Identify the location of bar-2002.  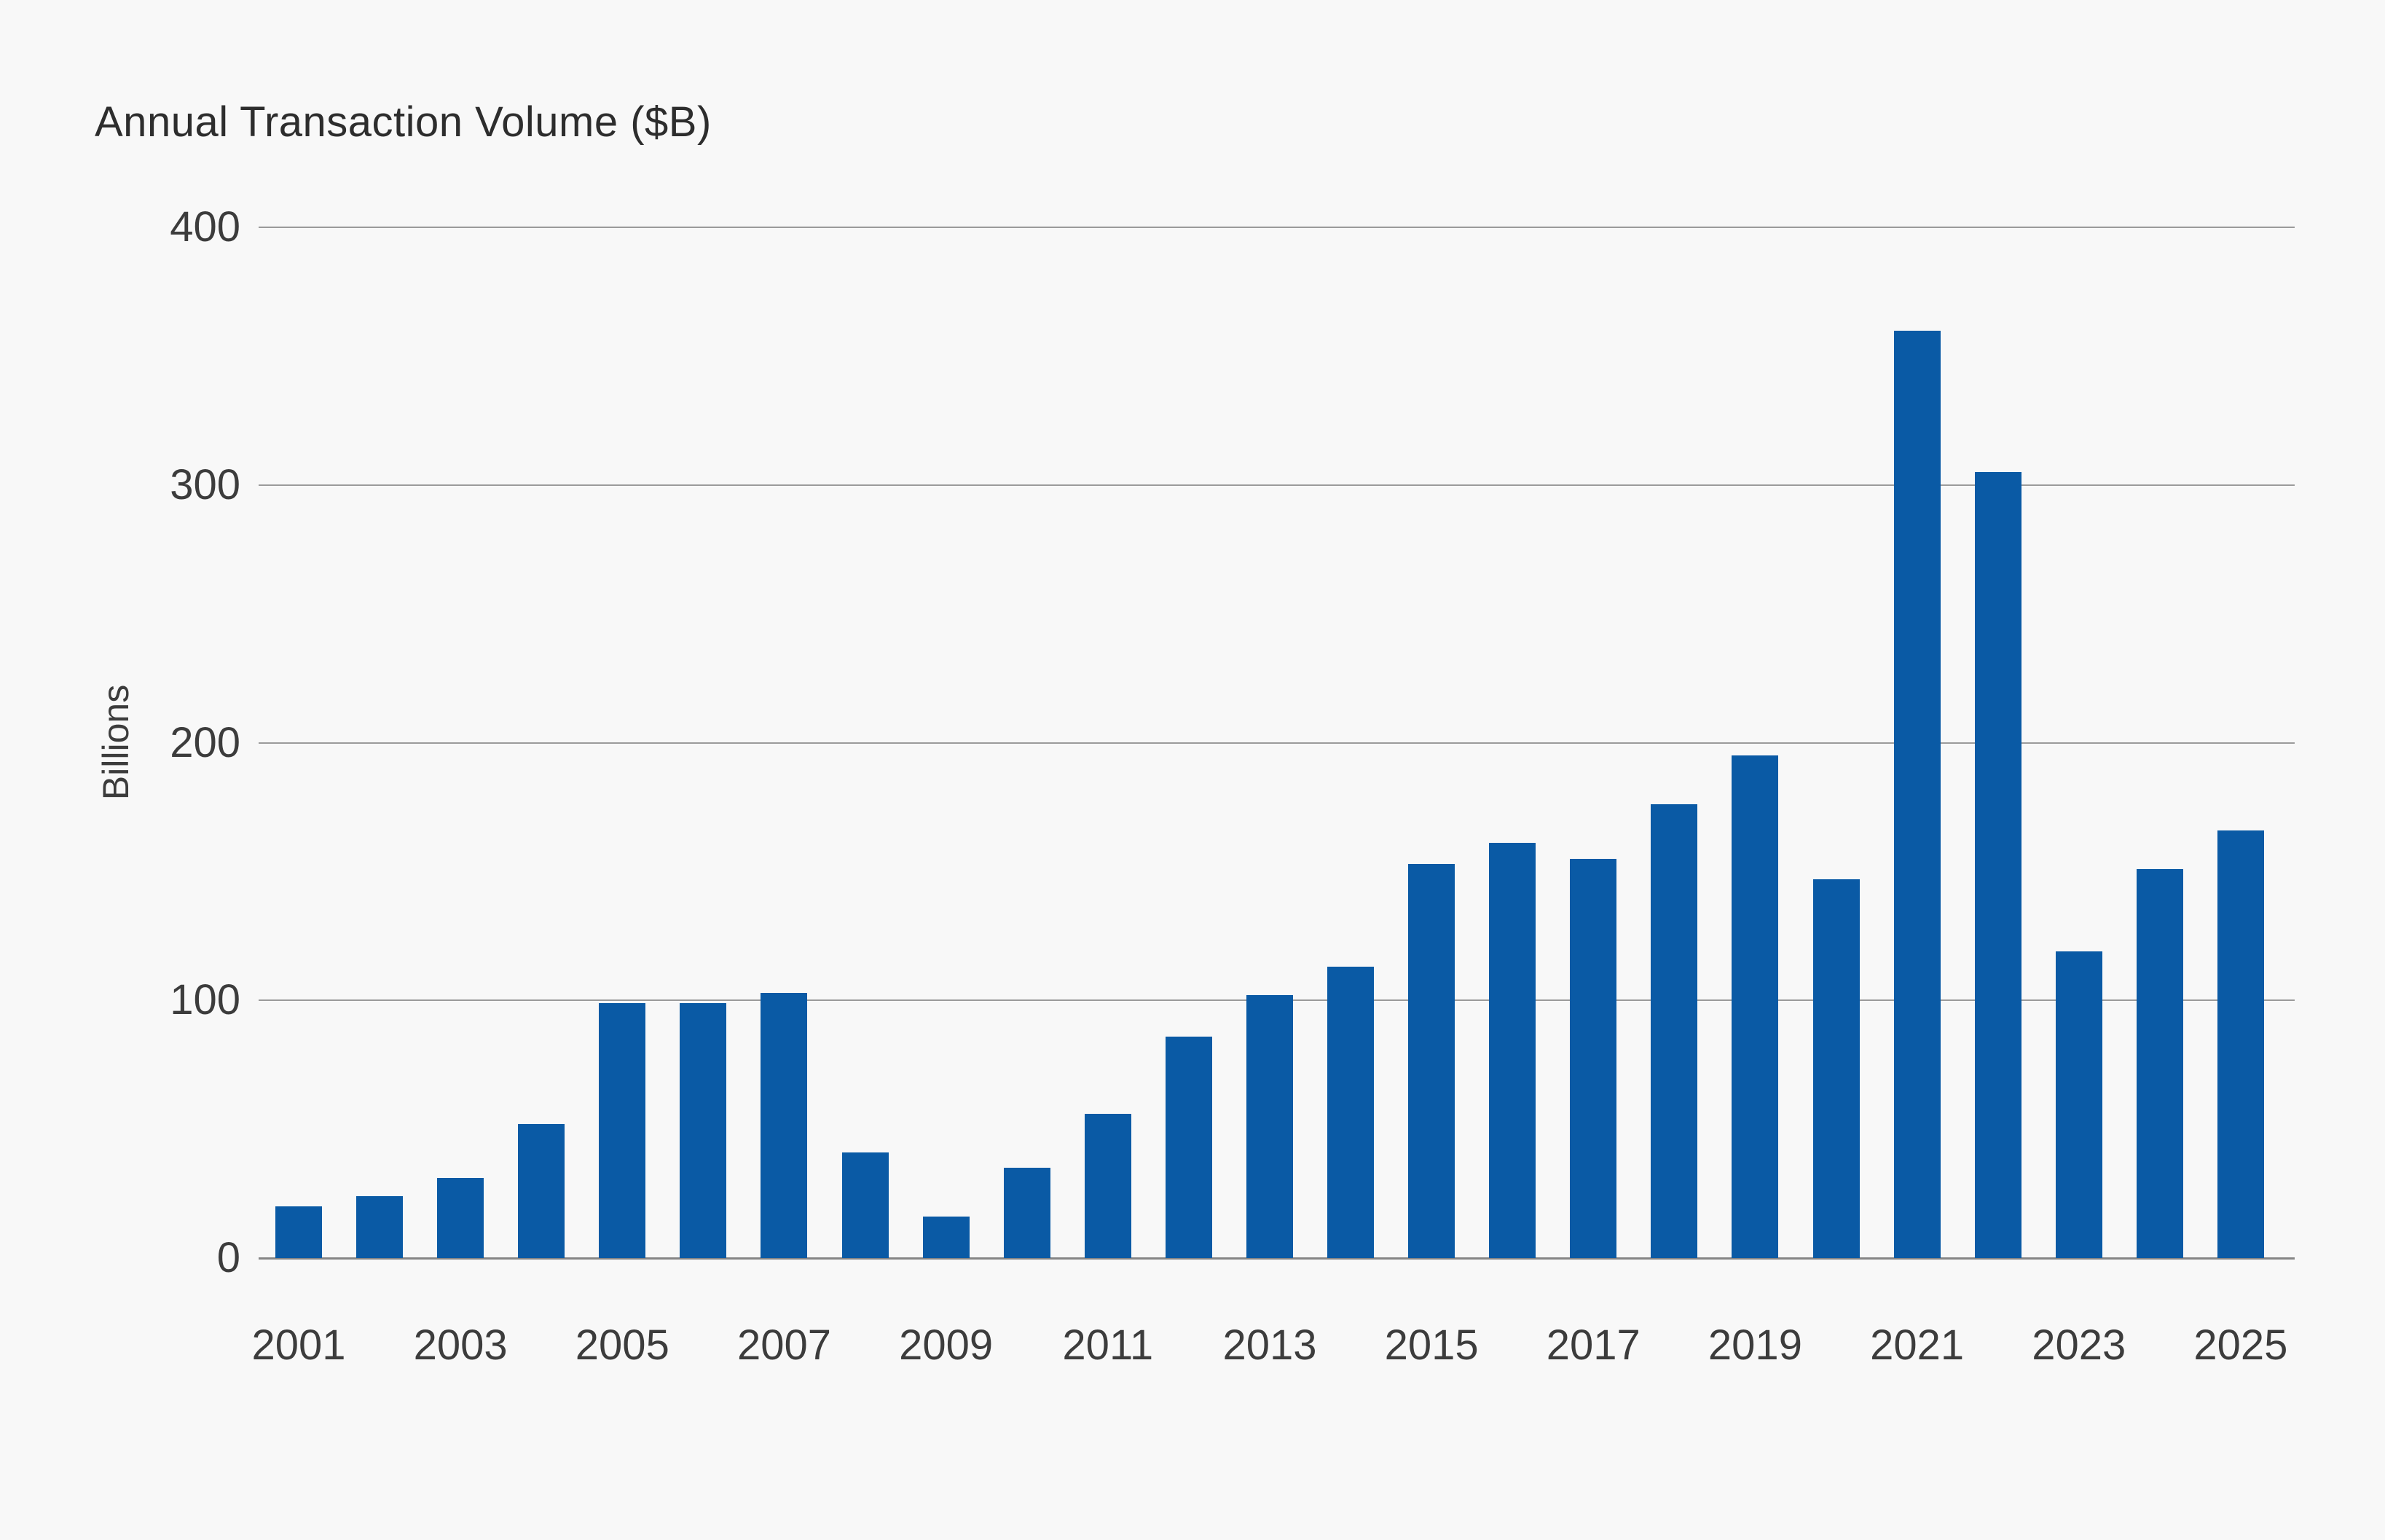
(380, 1227).